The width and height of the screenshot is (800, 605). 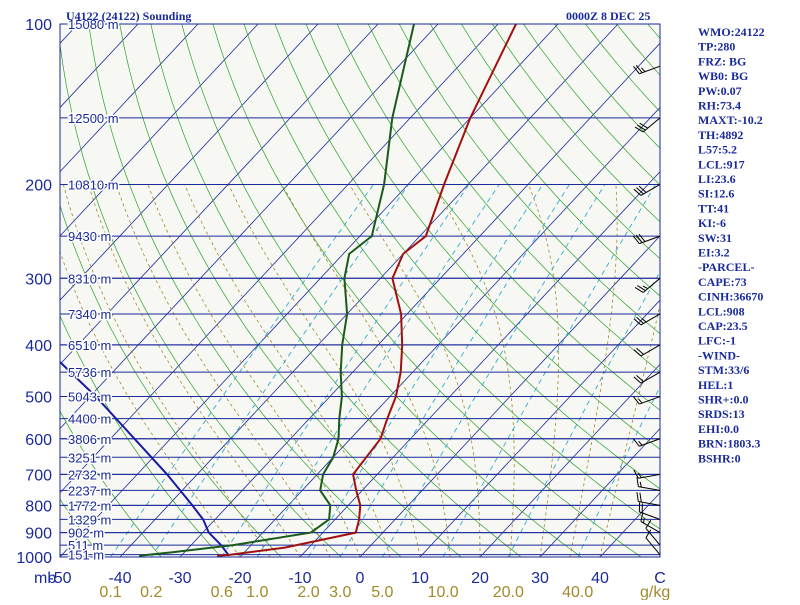 I want to click on temperature-tick-label: 40, so click(x=600, y=578).